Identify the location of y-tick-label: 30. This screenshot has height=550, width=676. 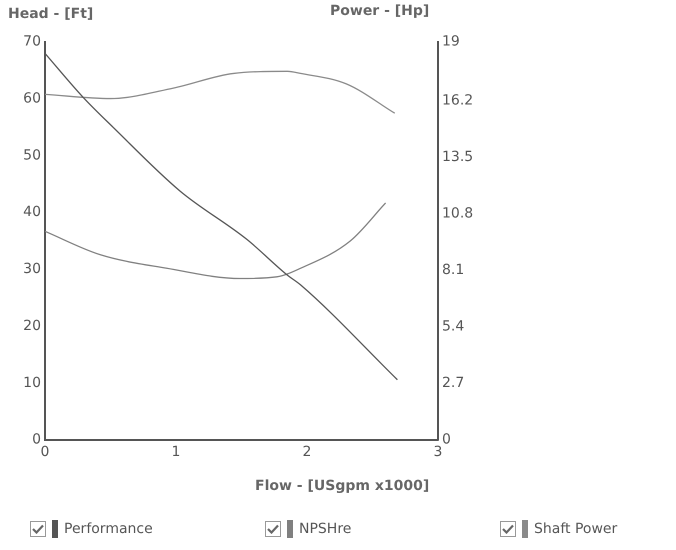
(32, 269).